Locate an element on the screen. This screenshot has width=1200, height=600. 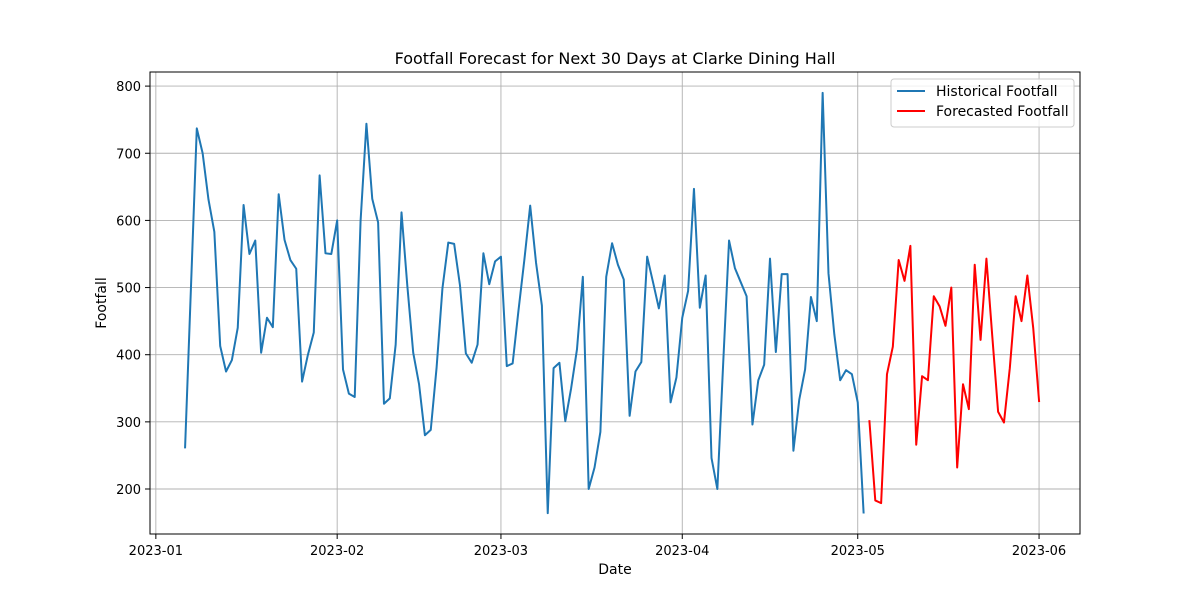
x-tick-label: 2023-03 is located at coordinates (501, 551).